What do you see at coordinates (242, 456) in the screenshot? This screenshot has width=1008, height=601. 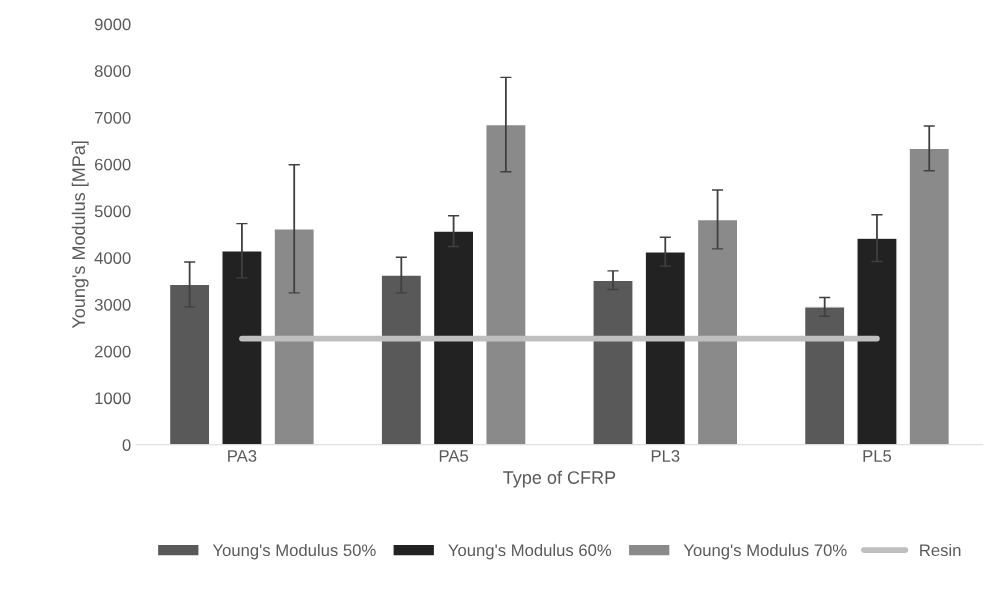 I see `x-tick-label: PA3` at bounding box center [242, 456].